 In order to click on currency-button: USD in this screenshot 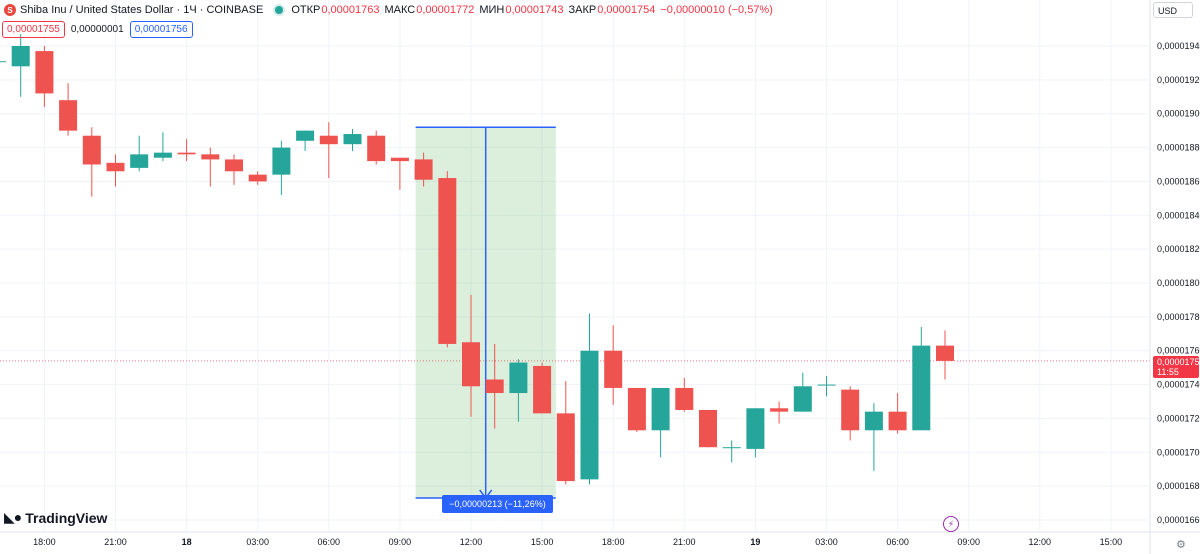, I will do `click(1173, 10)`.